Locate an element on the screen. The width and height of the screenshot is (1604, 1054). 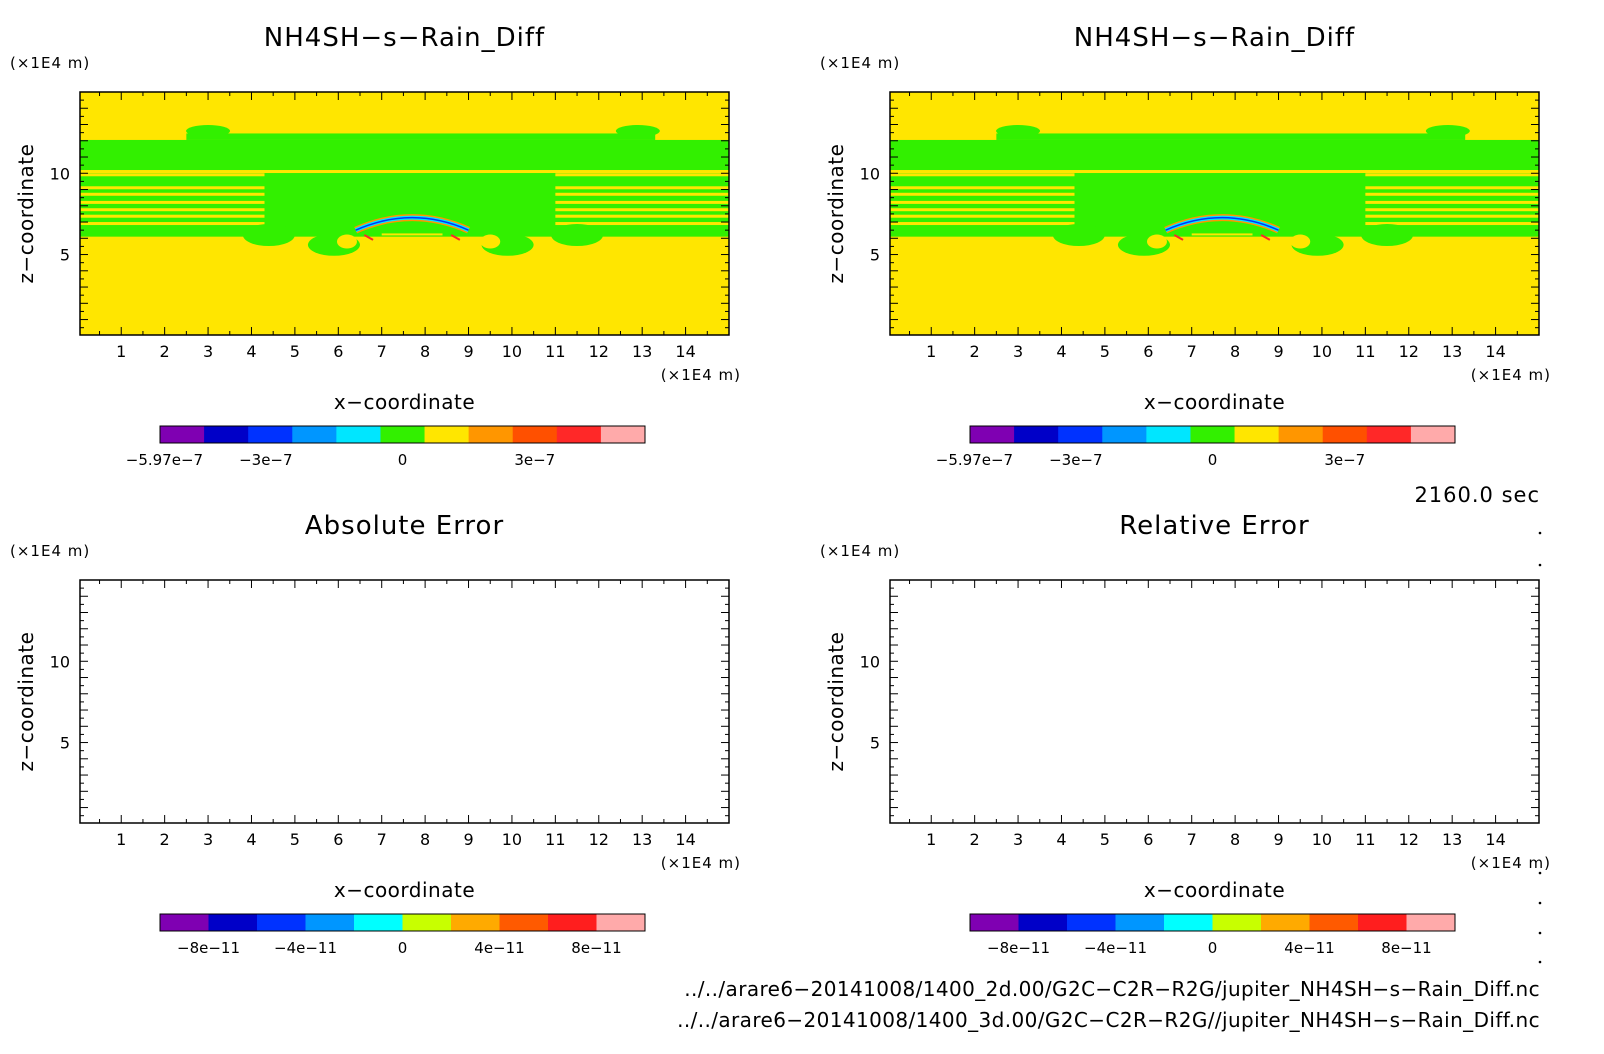
colorbar-tick-label: 3e−7 is located at coordinates (1344, 460).